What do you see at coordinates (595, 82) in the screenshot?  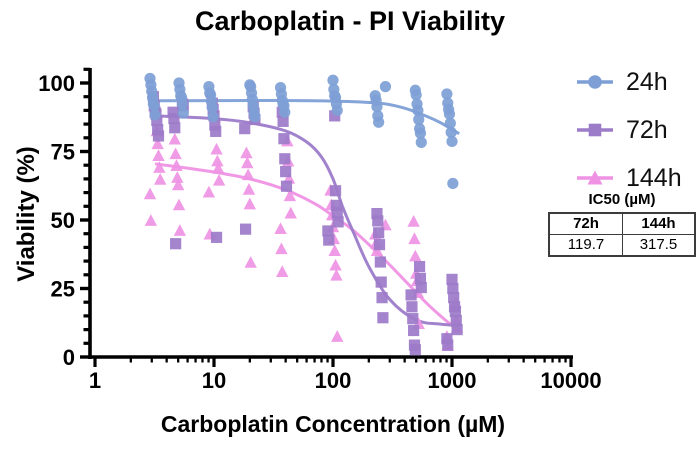 I see `legend-marker-24h-icon` at bounding box center [595, 82].